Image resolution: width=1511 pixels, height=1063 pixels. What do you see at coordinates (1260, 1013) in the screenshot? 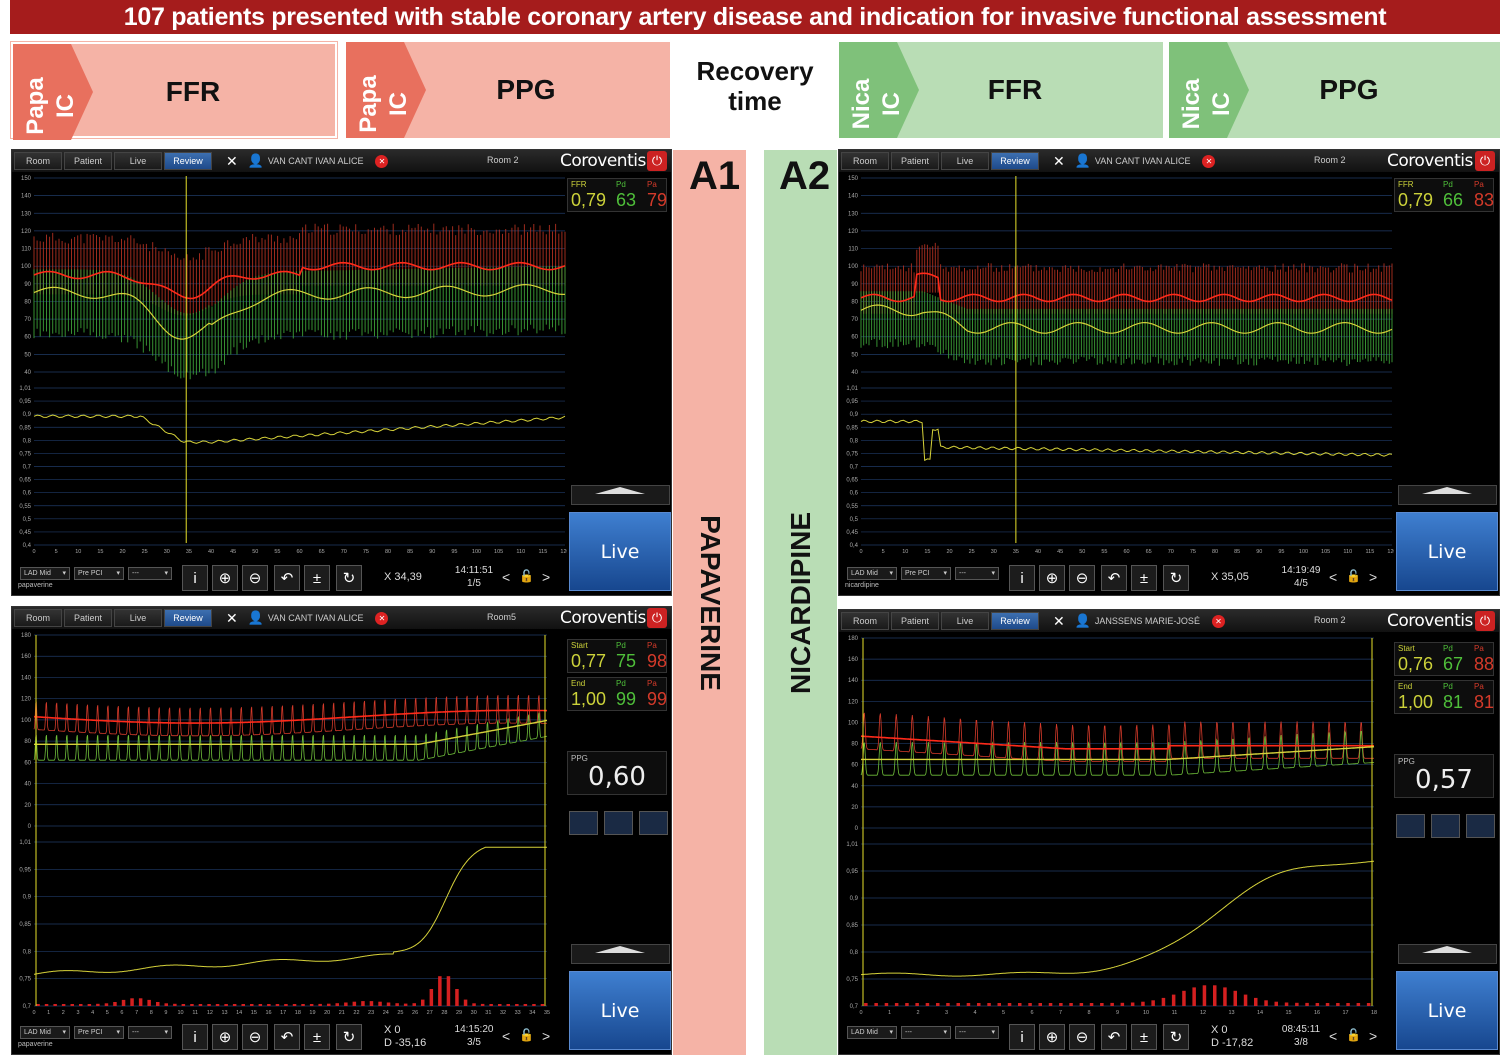
I see `x-tick-label: 14` at bounding box center [1260, 1013].